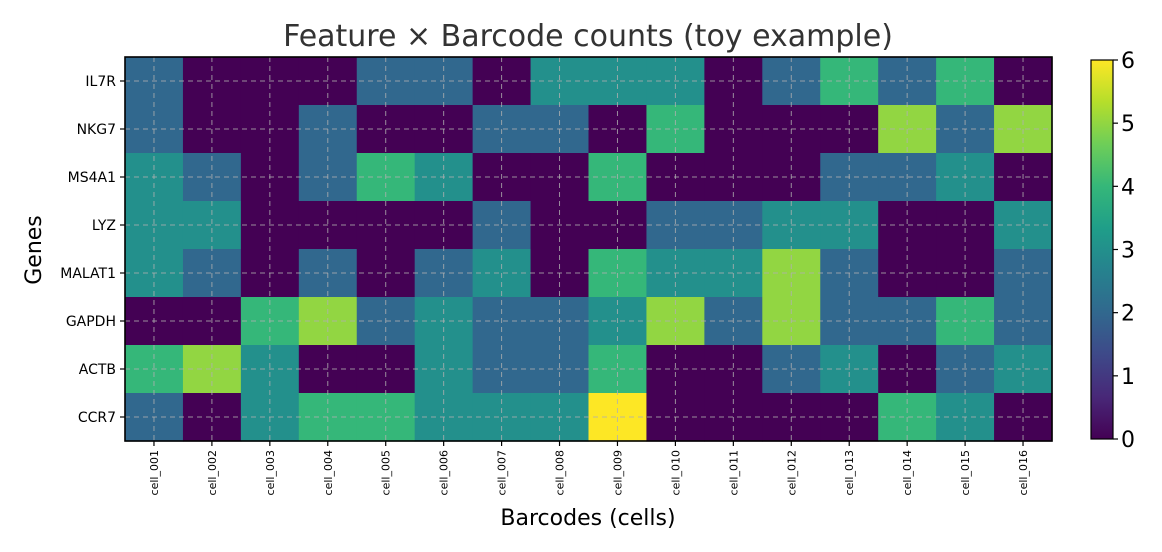  I want to click on y-tick-label: GAPDH, so click(91, 322).